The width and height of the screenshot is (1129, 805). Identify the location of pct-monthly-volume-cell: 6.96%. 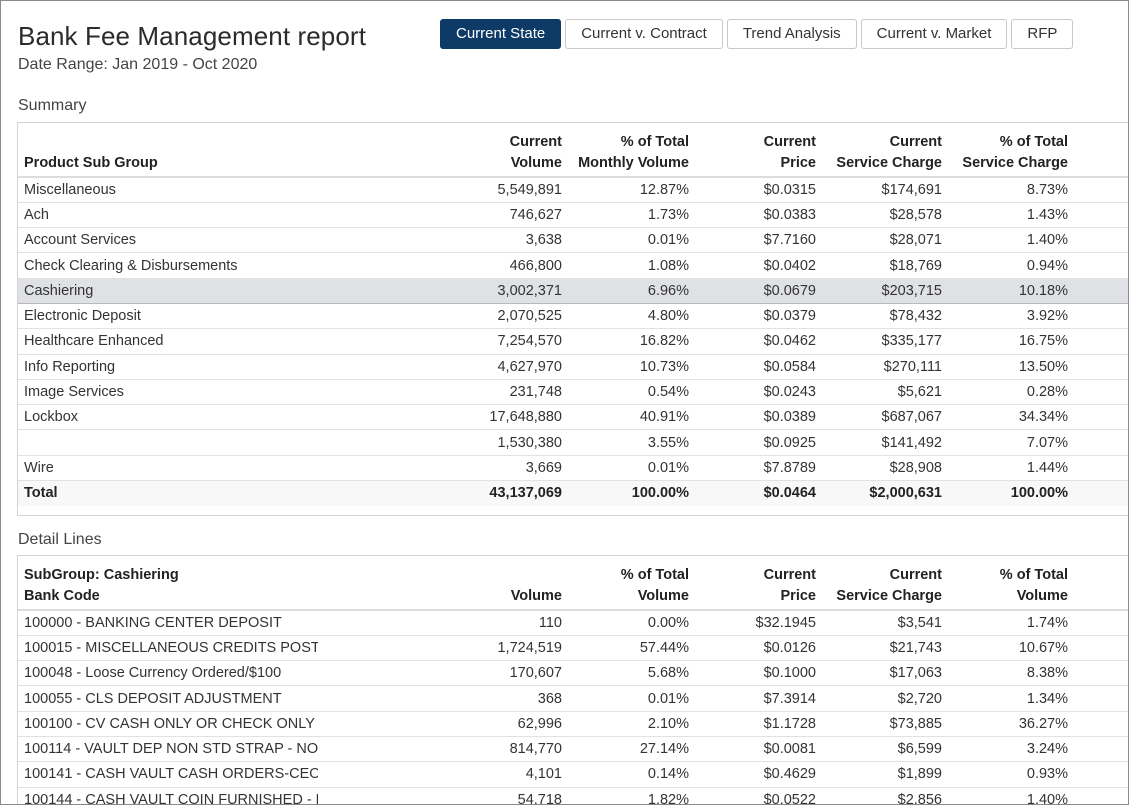
(631, 290).